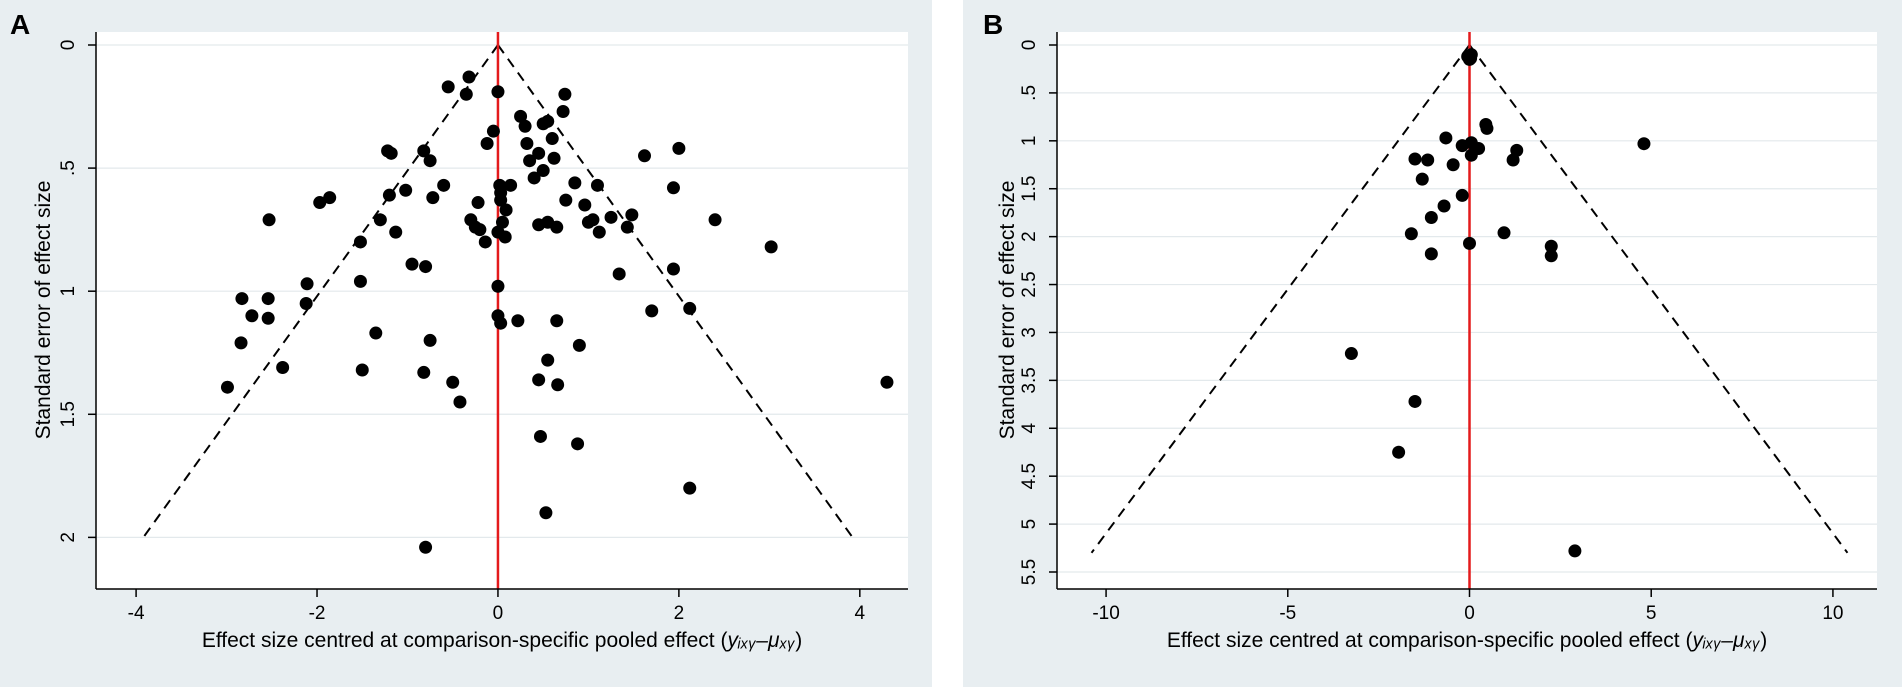 The image size is (1902, 687). Describe the element at coordinates (1469, 613) in the screenshot. I see `panel-b-x-tick-label: 0` at that location.